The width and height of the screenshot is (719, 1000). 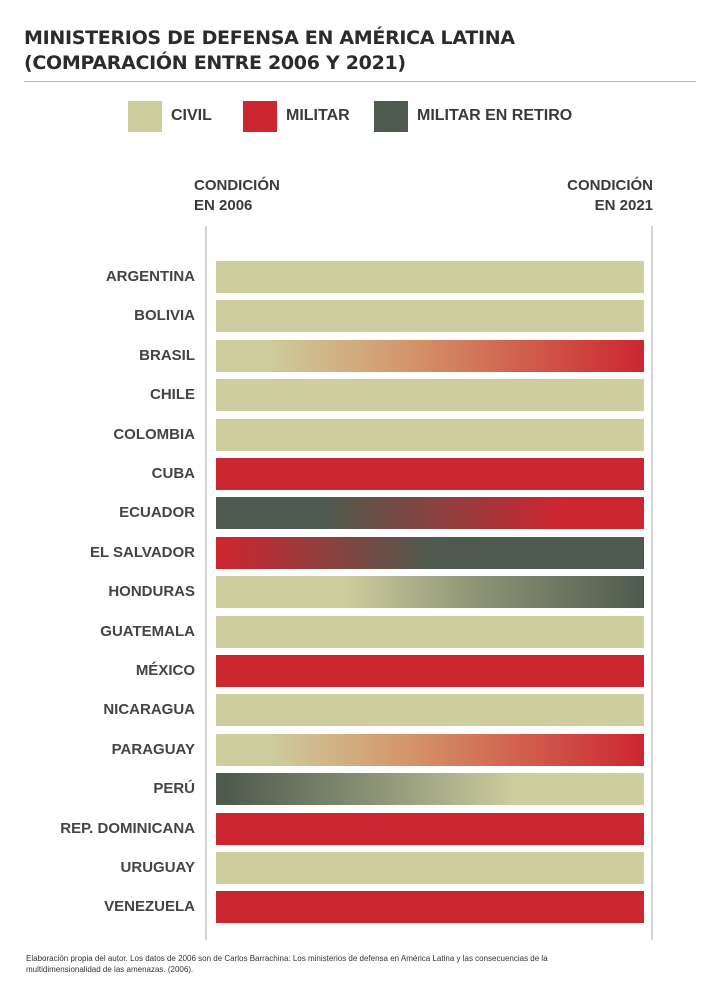 What do you see at coordinates (149, 906) in the screenshot?
I see `country-label: VENEZUELA` at bounding box center [149, 906].